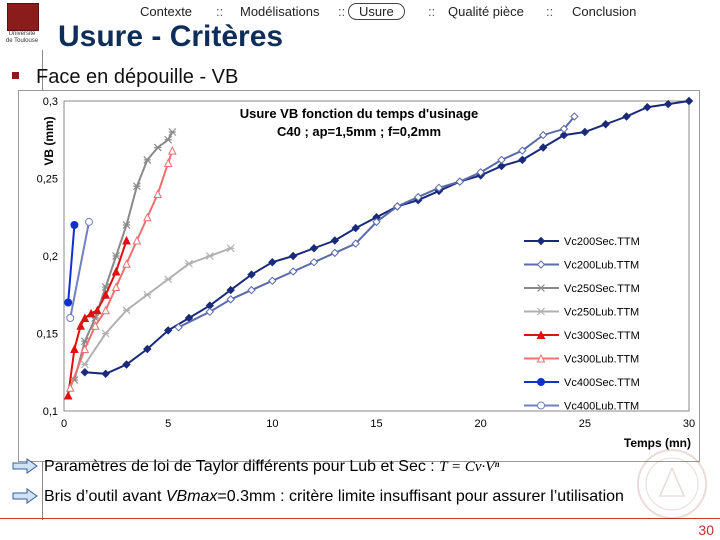 This screenshot has width=720, height=540. What do you see at coordinates (602, 383) in the screenshot?
I see `legend-label: Vc400Sec.TTM` at bounding box center [602, 383].